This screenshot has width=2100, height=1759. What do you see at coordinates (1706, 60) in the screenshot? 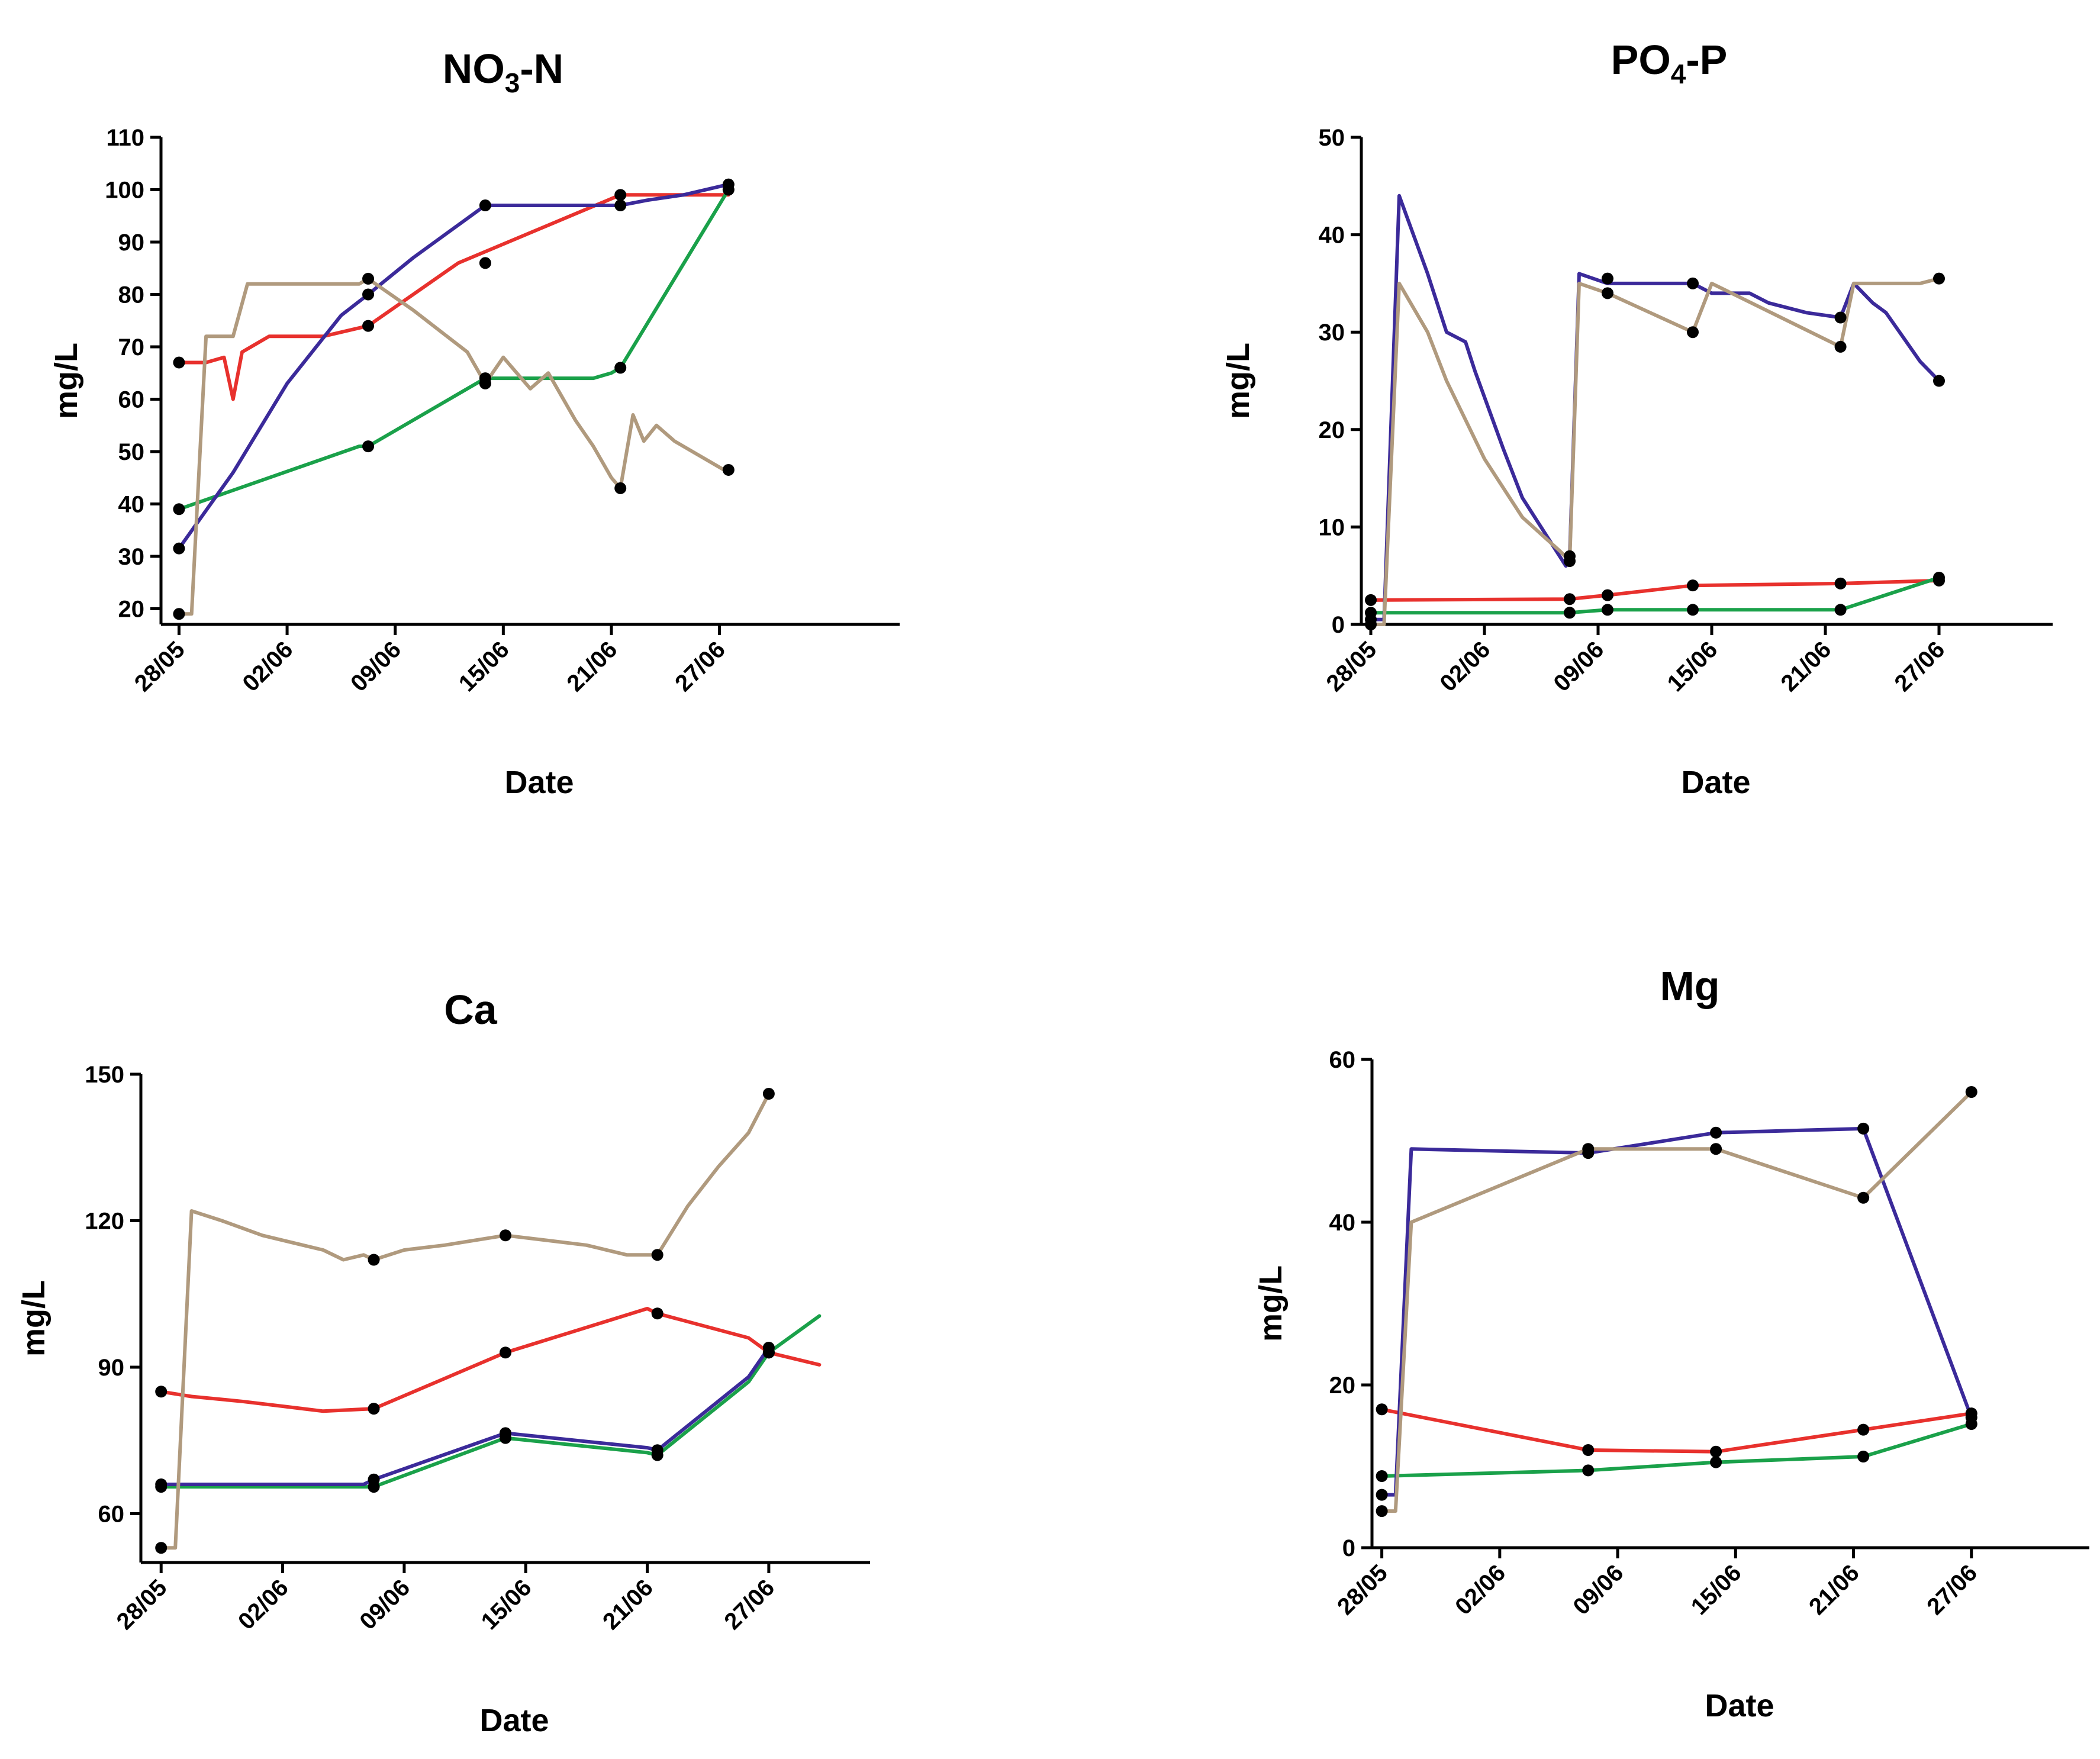
I see `chart-title-rest: -P` at bounding box center [1706, 60].